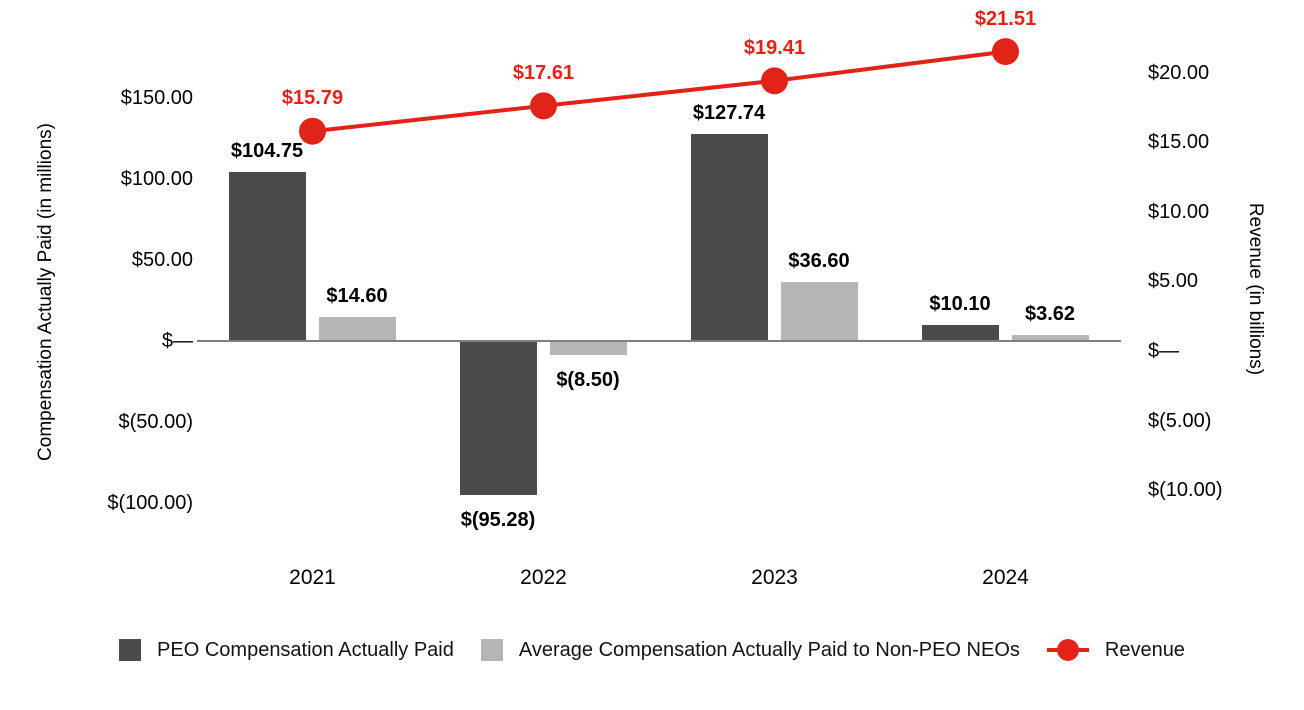  I want to click on x-axis-label-2023: 2023, so click(774, 577).